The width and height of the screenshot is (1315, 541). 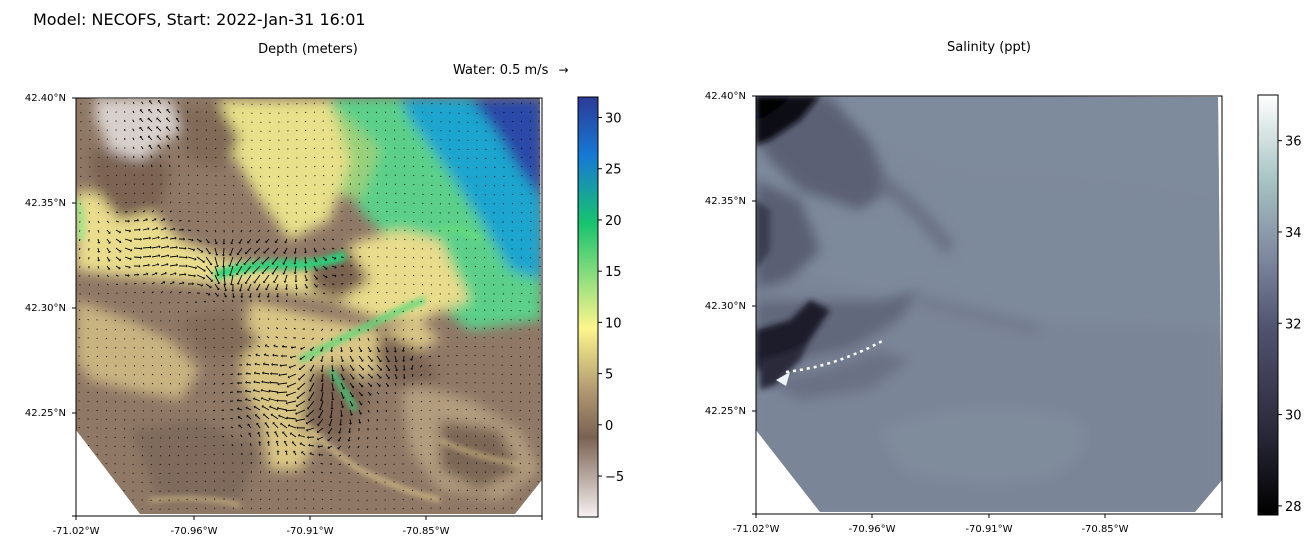 What do you see at coordinates (730, 303) in the screenshot?
I see `salinity-y-axis: 42.40°N 42.35°N 42.30°N 42.25°N` at bounding box center [730, 303].